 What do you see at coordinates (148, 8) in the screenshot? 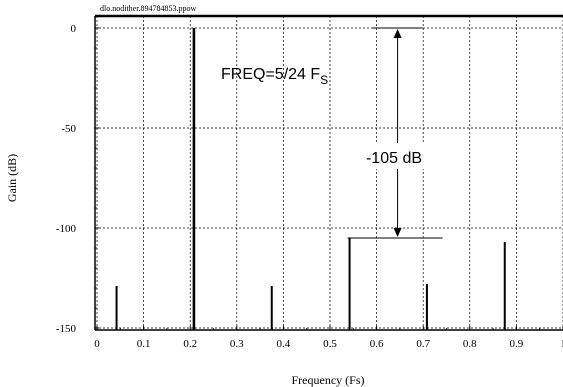
I see `chart-title: dlo.nodither.894784853.ppow` at bounding box center [148, 8].